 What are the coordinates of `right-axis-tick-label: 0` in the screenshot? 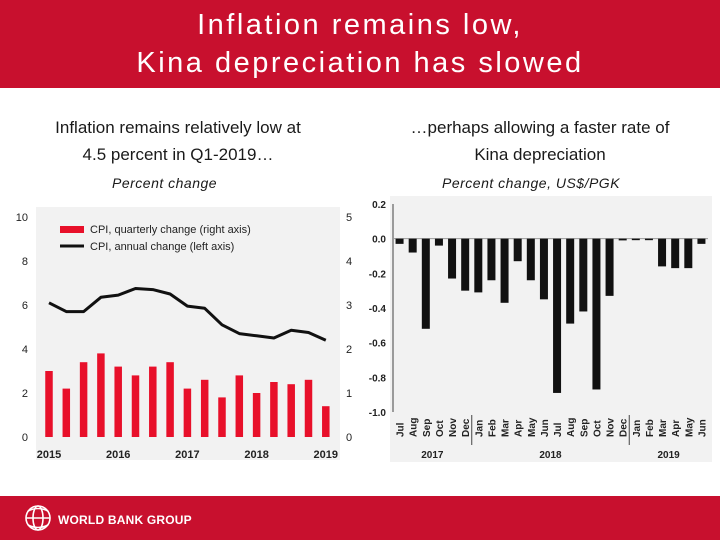 It's located at (349, 438).